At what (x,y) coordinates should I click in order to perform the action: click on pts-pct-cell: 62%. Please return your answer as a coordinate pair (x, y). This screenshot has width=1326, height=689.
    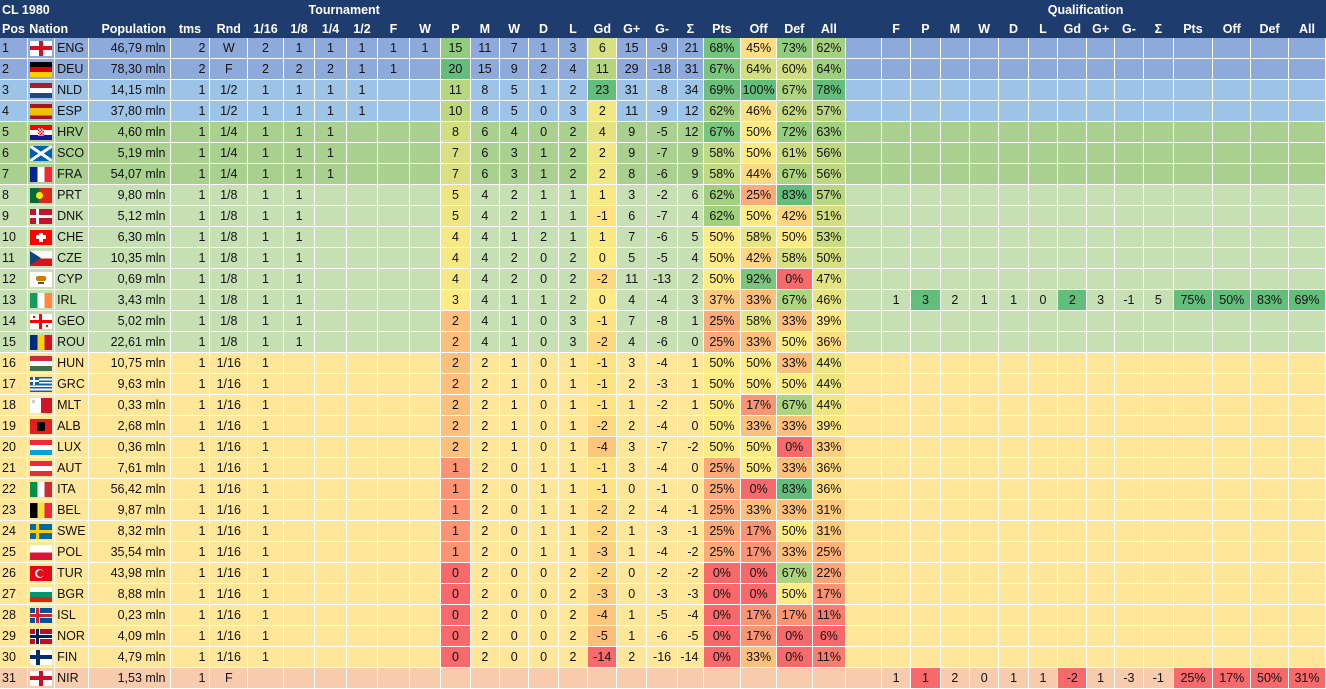
    Looking at the image, I should click on (722, 216).